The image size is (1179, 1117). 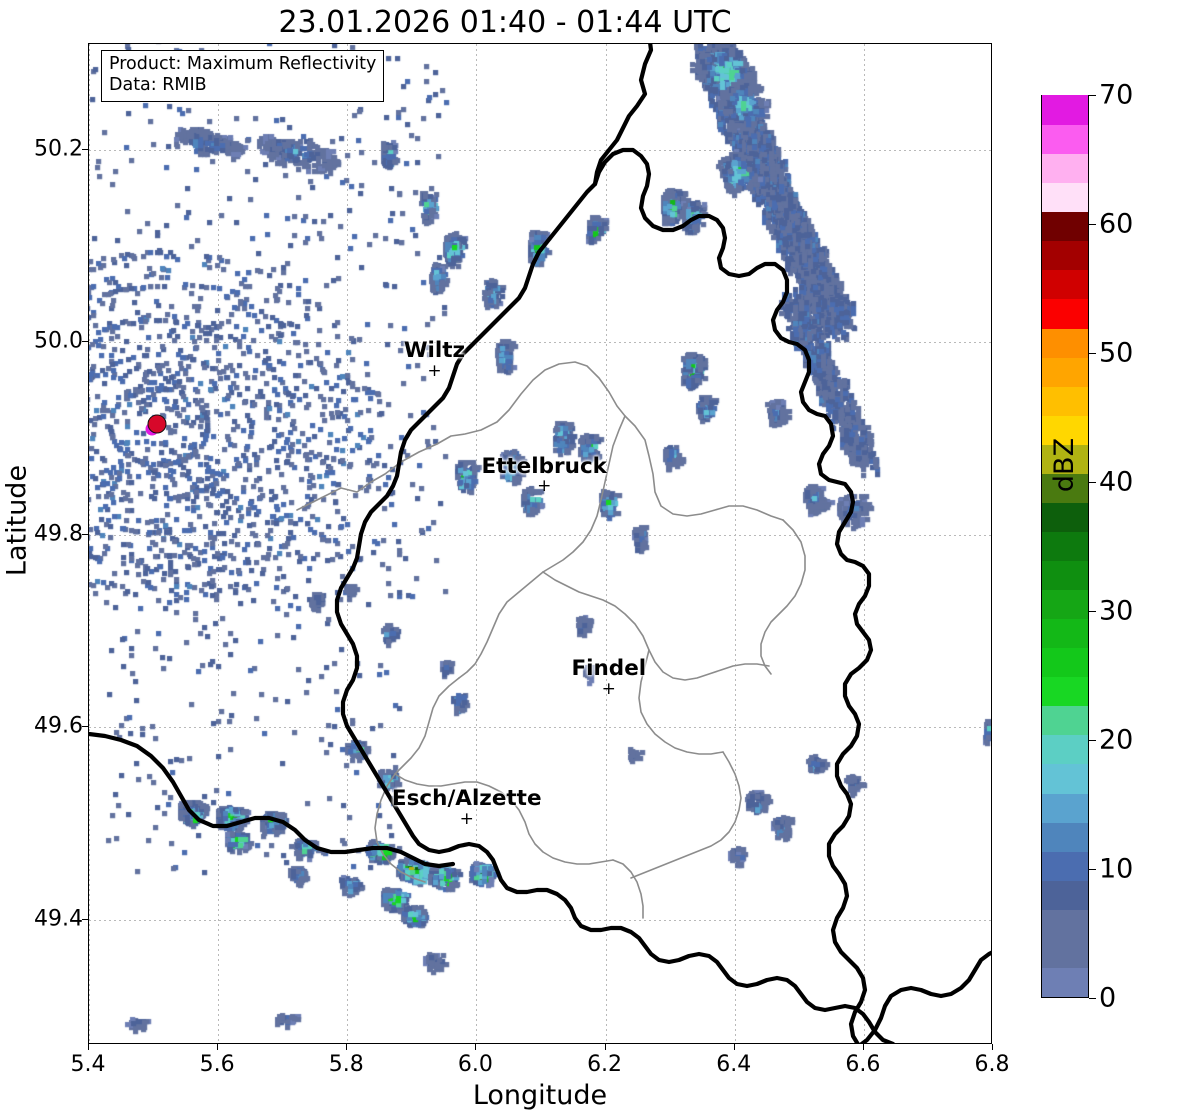 I want to click on colorbar, so click(x=1065, y=546).